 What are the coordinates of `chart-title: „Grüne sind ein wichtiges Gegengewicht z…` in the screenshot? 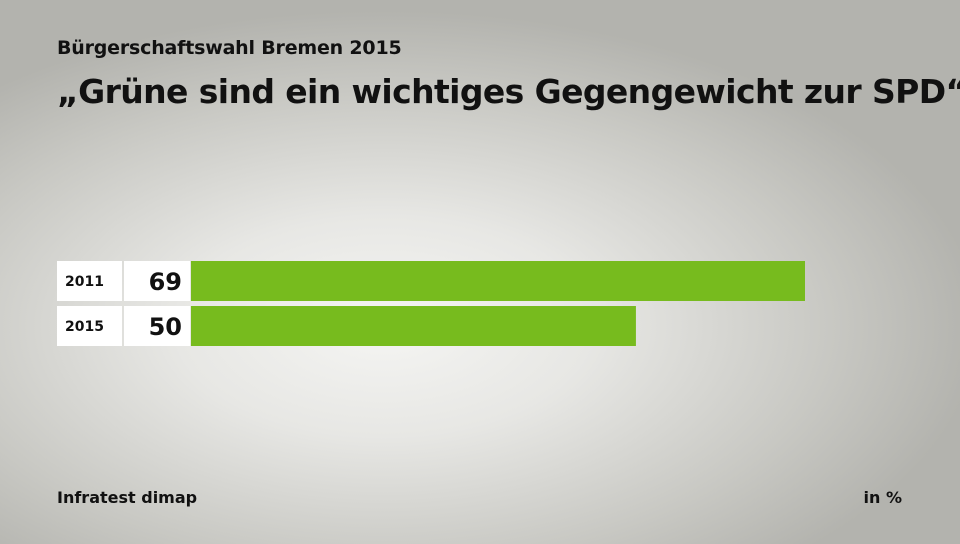 It's located at (508, 91).